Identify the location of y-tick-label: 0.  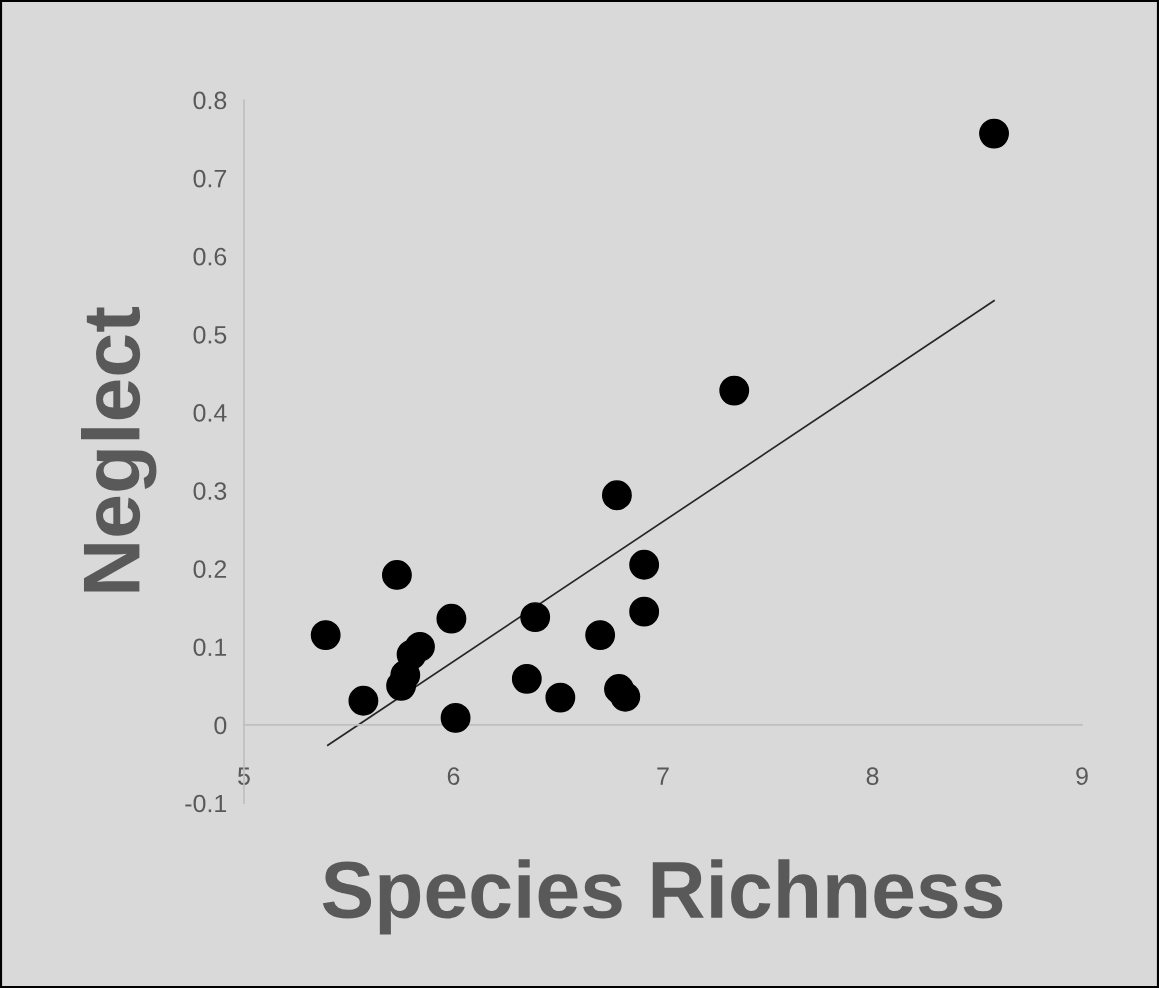
(220, 725).